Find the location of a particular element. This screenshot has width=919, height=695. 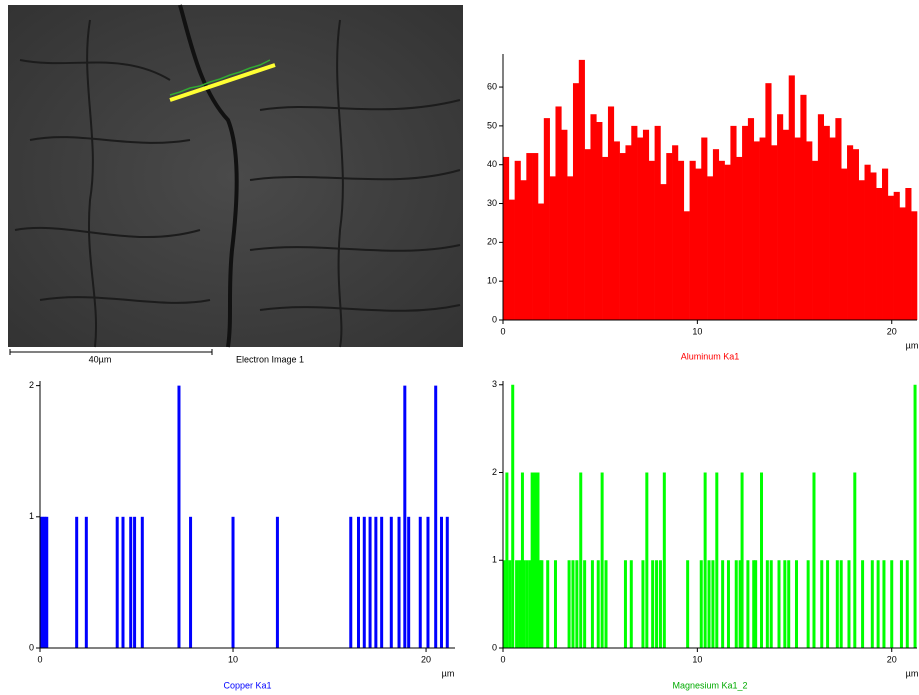

y-tick-label: 10 is located at coordinates (492, 281).